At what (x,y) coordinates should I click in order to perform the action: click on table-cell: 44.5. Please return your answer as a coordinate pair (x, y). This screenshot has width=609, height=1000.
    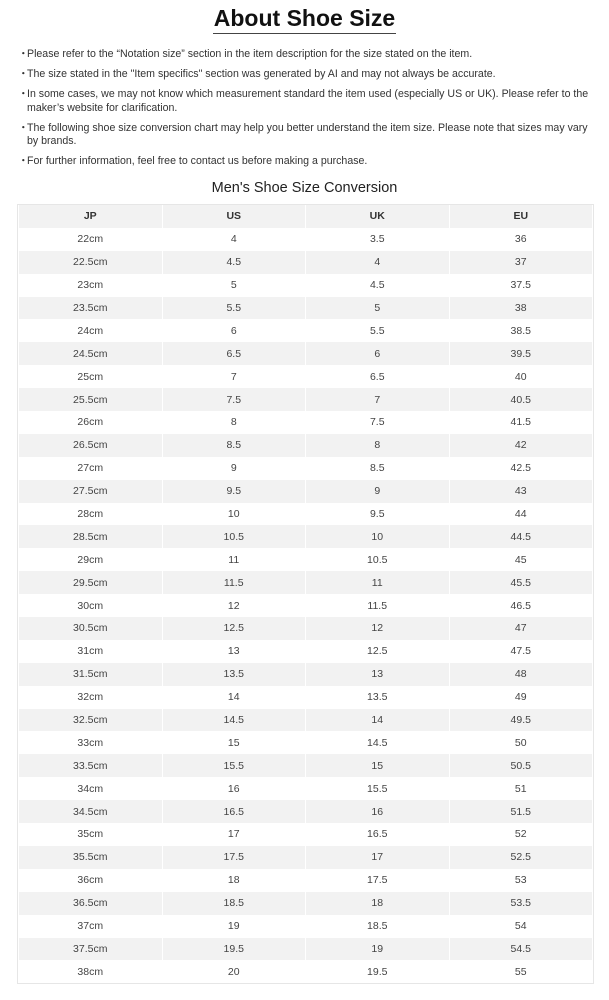
    Looking at the image, I should click on (520, 537).